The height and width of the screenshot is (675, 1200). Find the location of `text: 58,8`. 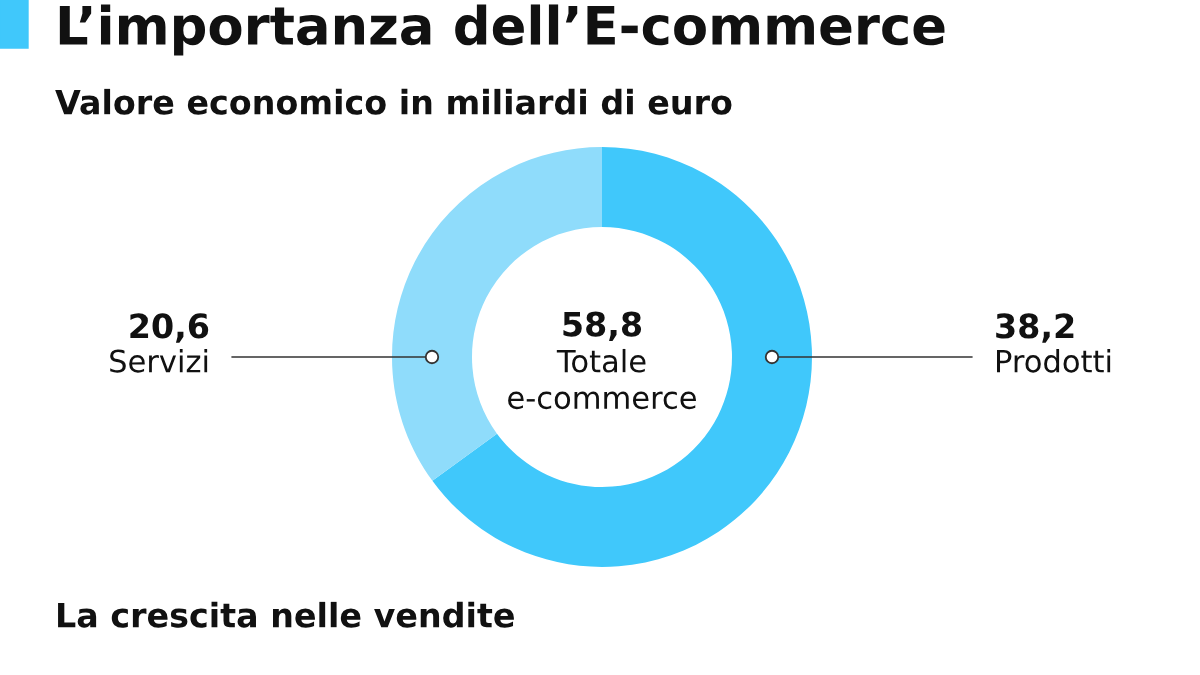

text: 58,8 is located at coordinates (602, 326).